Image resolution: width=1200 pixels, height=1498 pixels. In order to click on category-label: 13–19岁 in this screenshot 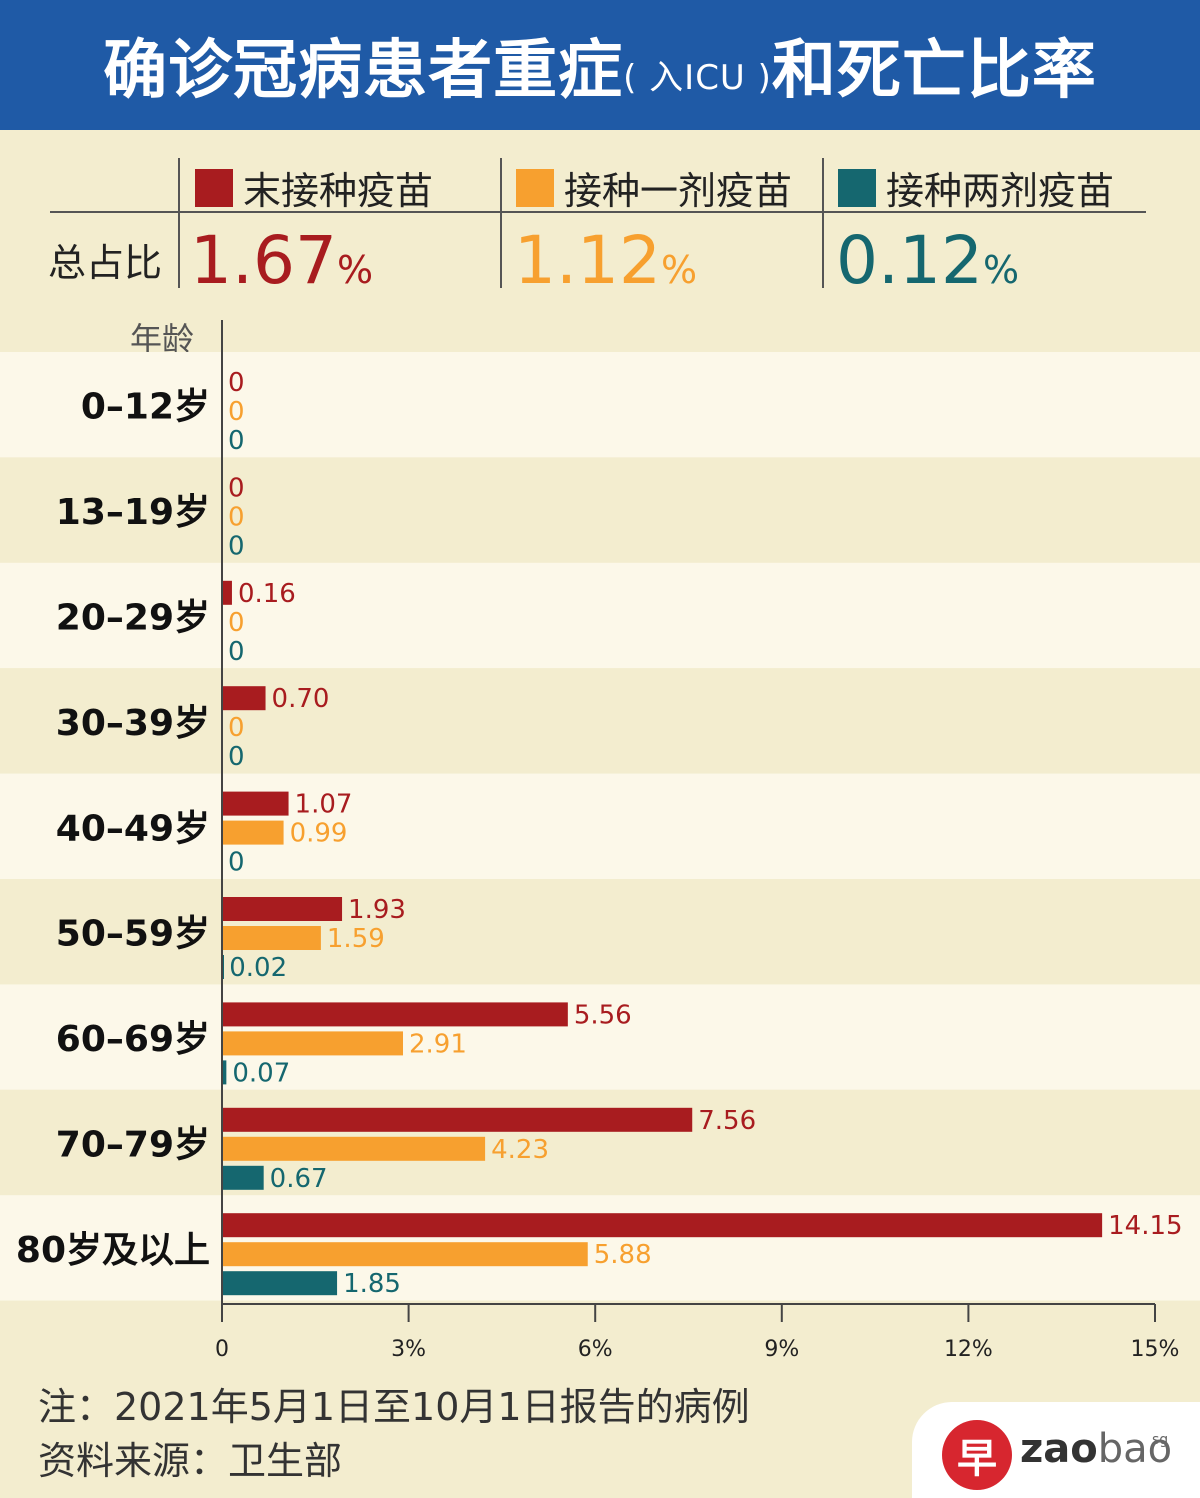, I will do `click(133, 512)`.